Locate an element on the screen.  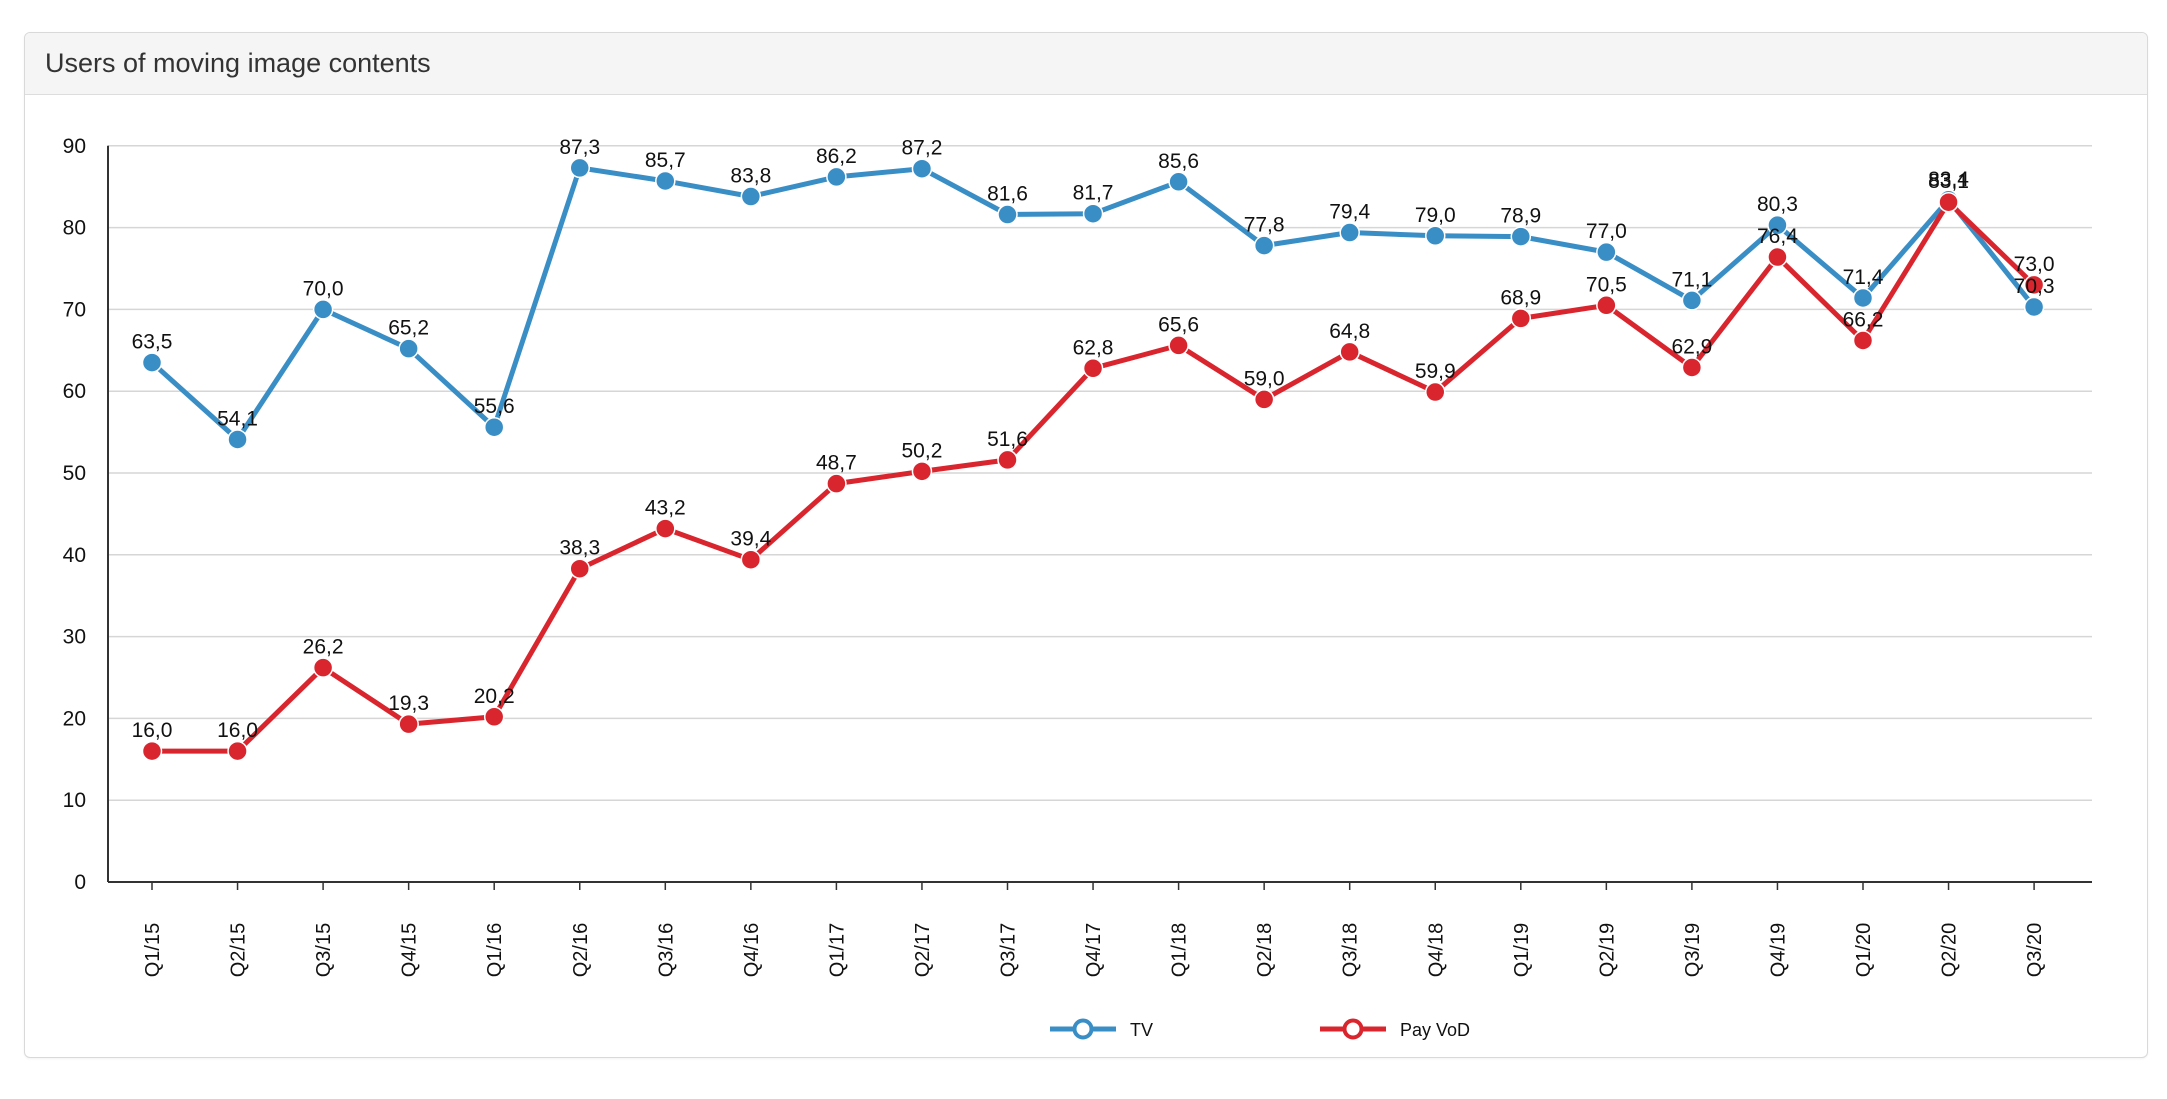
data-label: 26,2 is located at coordinates (323, 647).